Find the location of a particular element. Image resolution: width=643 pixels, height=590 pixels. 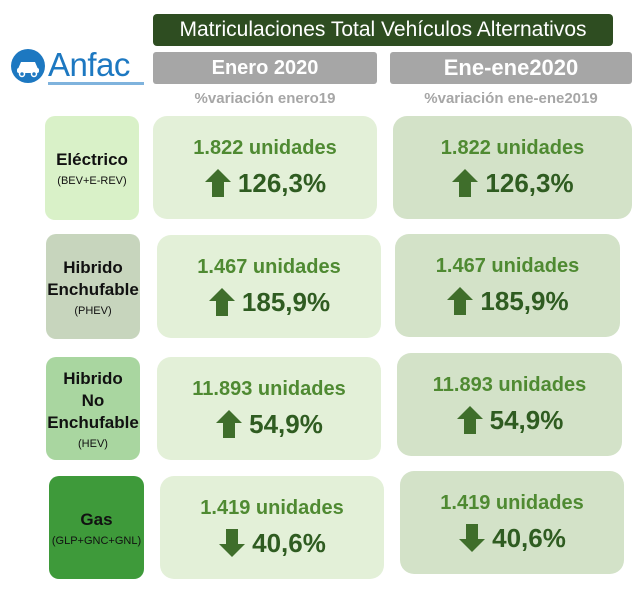

row-label-name: Gas is located at coordinates (96, 519).